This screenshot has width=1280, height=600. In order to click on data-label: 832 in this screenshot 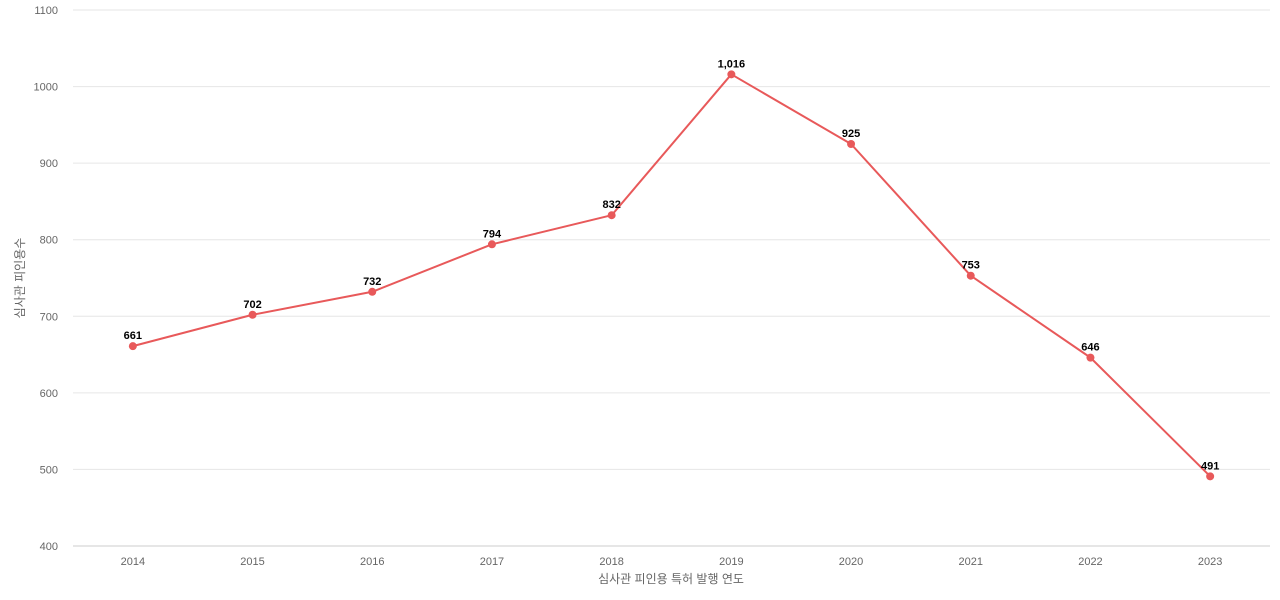, I will do `click(611, 205)`.